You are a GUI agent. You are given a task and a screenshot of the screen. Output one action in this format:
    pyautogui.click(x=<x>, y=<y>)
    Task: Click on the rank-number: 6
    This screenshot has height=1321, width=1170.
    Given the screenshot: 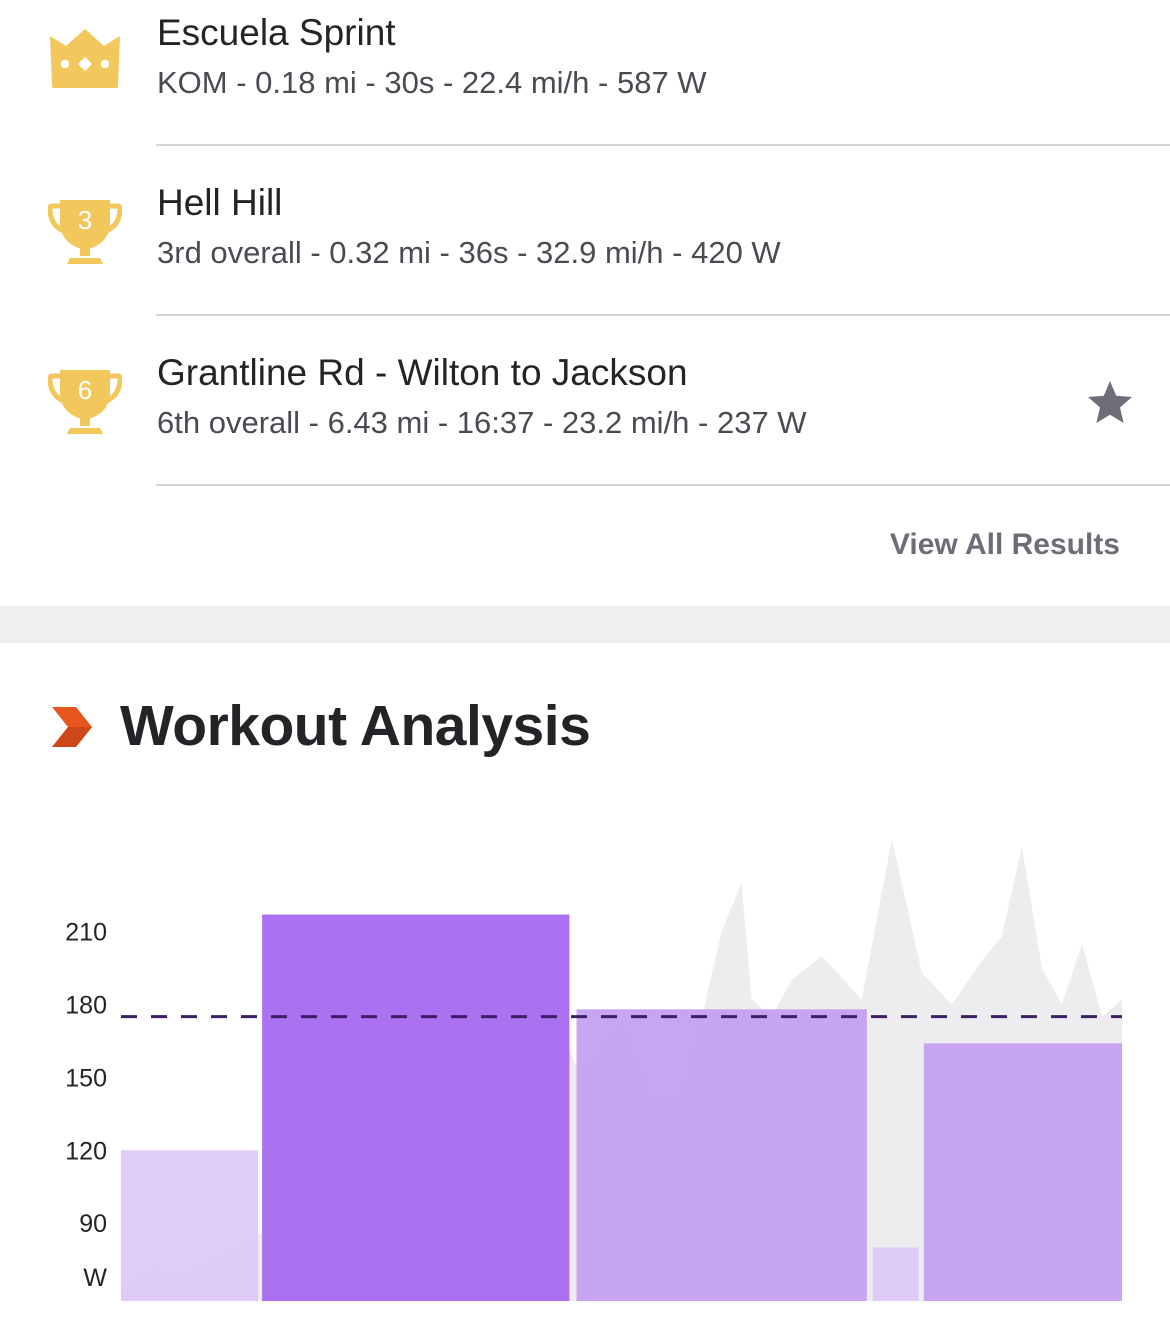 What is the action you would take?
    pyautogui.click(x=85, y=390)
    